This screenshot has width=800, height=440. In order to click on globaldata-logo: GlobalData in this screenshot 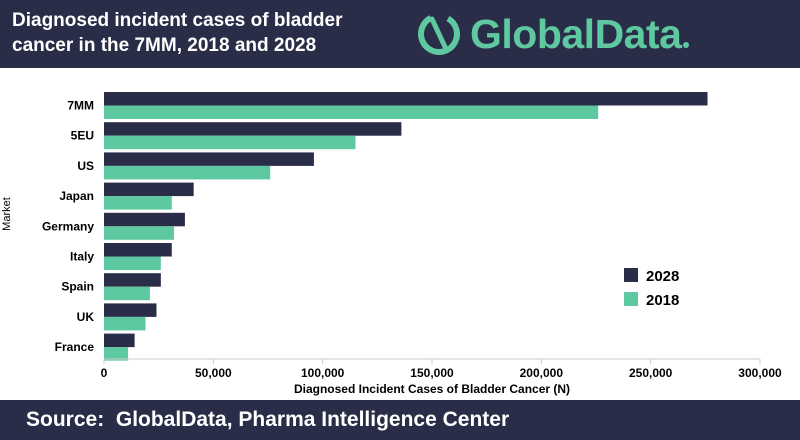, I will do `click(606, 34)`.